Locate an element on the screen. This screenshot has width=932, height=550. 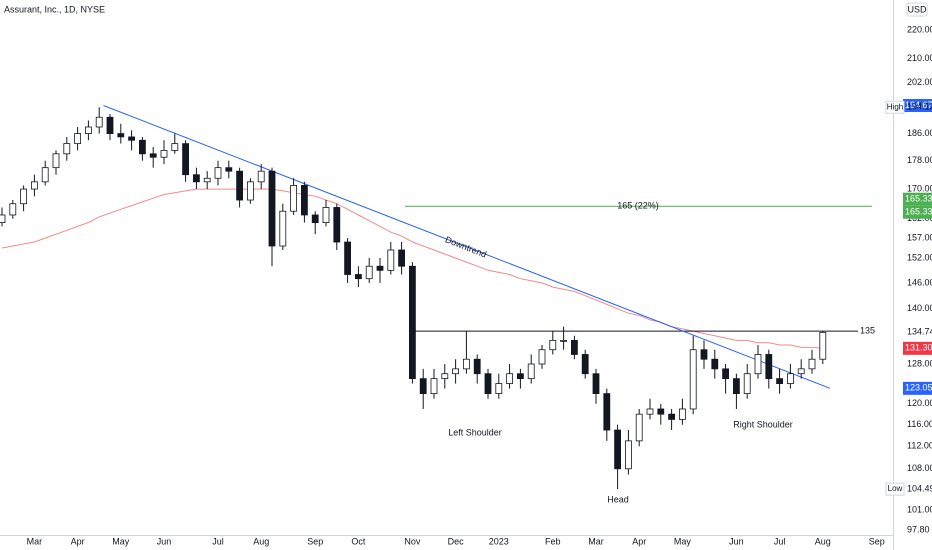
y-tick-label: 112.00 is located at coordinates (919, 446).